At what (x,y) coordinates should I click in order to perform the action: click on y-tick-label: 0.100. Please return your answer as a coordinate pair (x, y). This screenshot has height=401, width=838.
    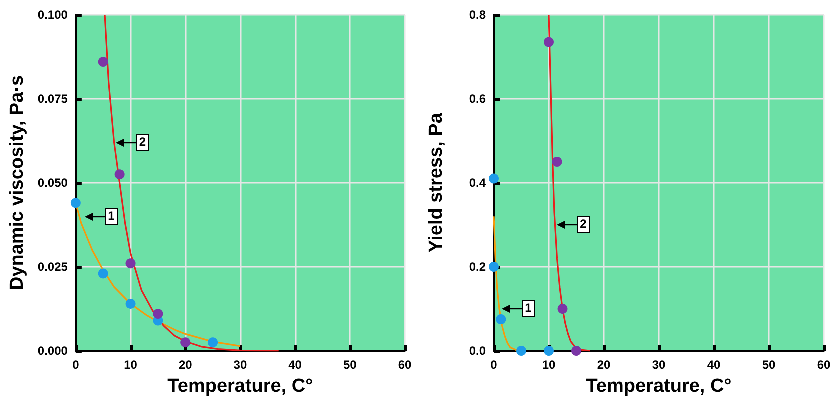
    Looking at the image, I should click on (53, 15).